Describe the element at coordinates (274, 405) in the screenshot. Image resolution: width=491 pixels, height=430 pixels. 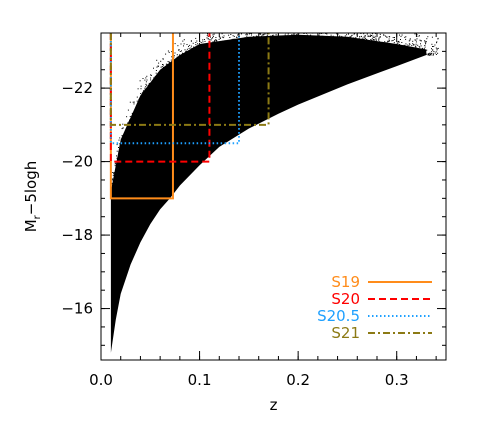
I see `x-axis-label: z` at that location.